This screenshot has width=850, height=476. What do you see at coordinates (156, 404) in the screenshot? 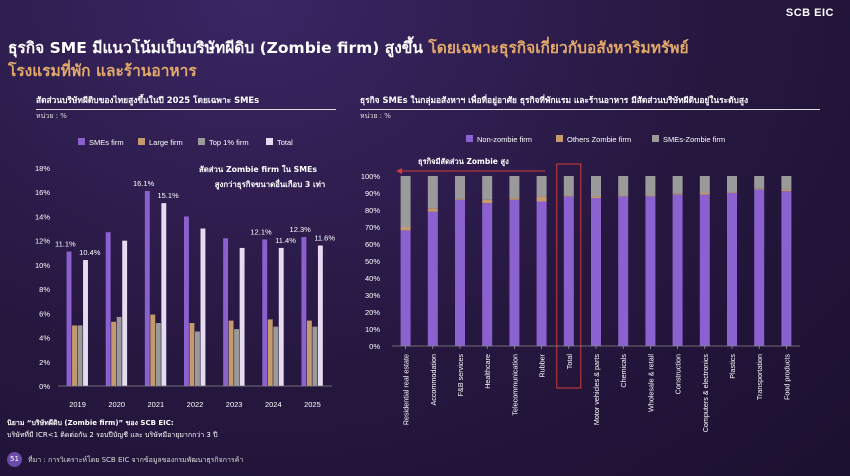
I see `x-tick-label: 2021` at bounding box center [156, 404].